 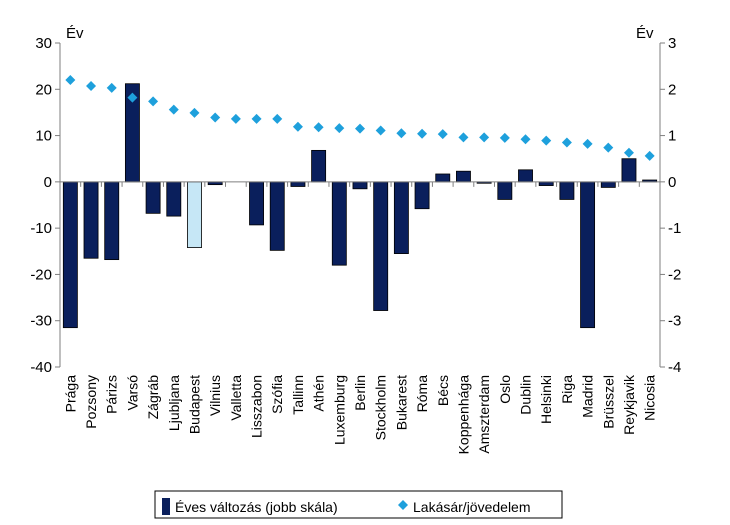 I want to click on legend-box, so click(x=358, y=504).